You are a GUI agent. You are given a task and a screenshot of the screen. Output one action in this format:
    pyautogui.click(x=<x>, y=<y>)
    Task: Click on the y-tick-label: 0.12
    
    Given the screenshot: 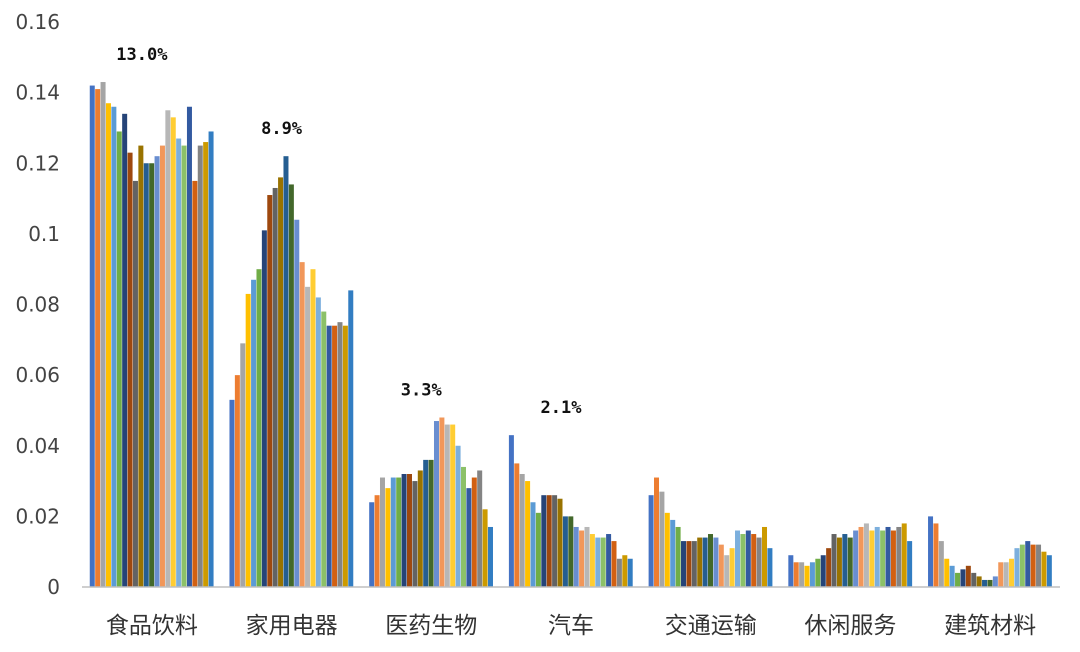 What is the action you would take?
    pyautogui.click(x=37, y=163)
    